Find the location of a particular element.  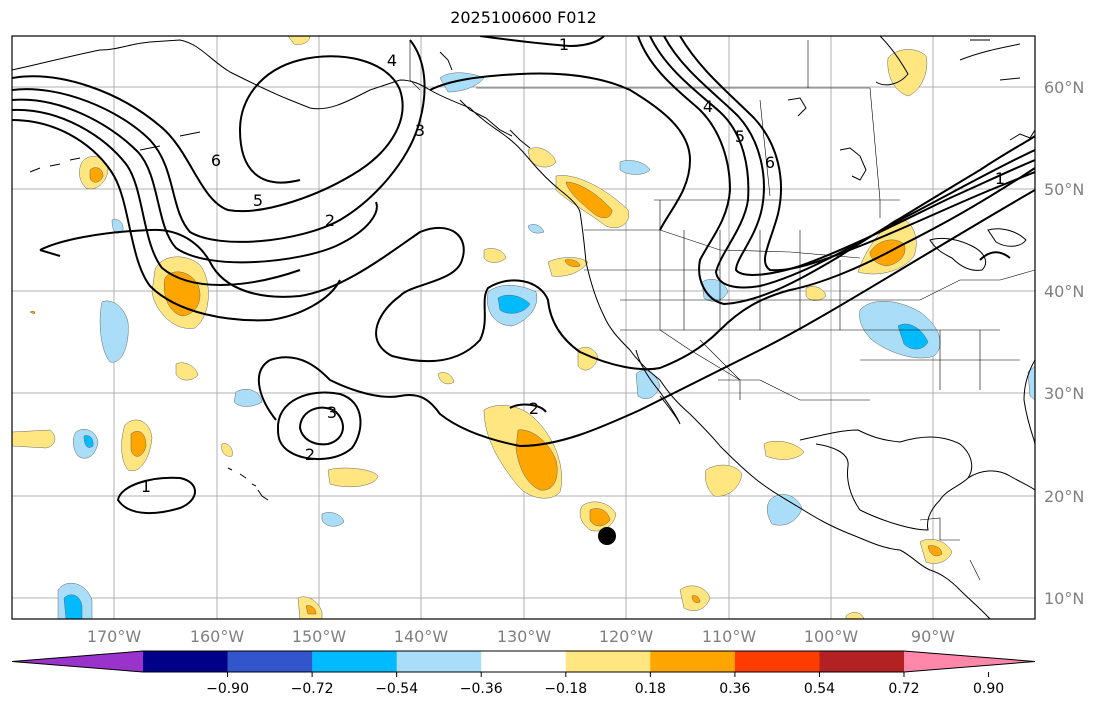

colorbar-label: −0.72 is located at coordinates (312, 689).